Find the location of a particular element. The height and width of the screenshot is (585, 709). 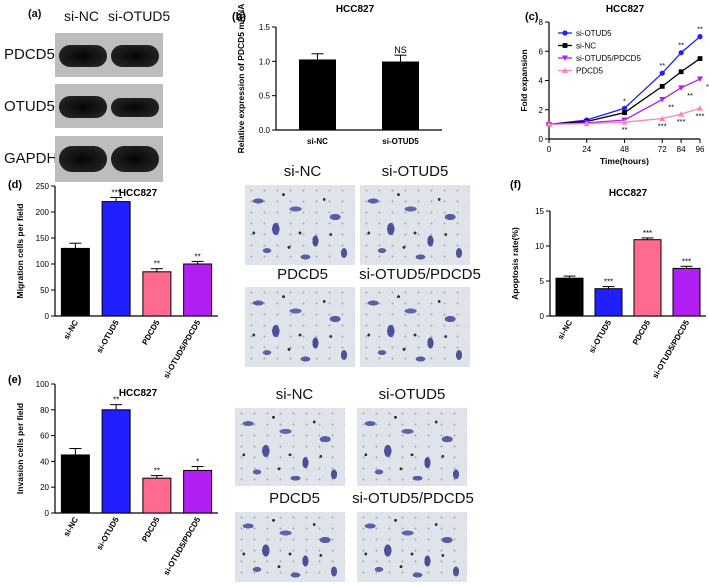

blot-image-pdcd5 is located at coordinates (109, 55).